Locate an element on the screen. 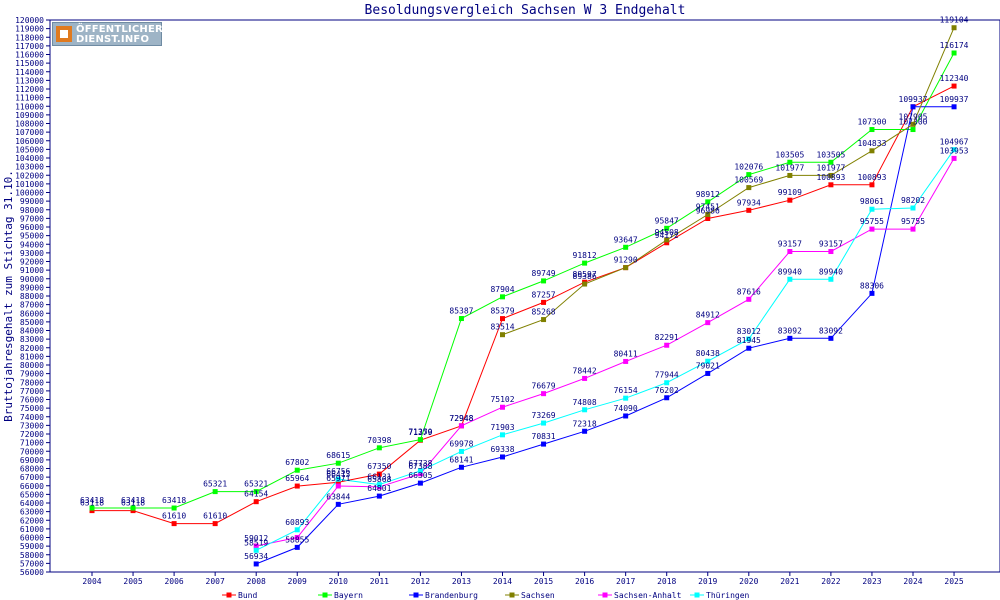  data-label: 101977 is located at coordinates (830, 167).